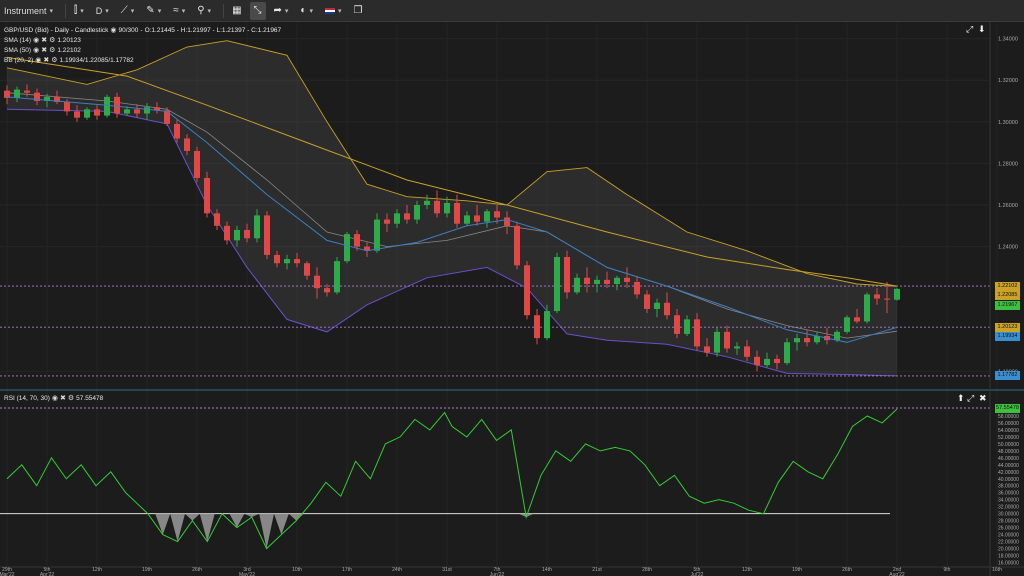 This screenshot has width=1024, height=576. What do you see at coordinates (1007, 337) in the screenshot?
I see `price-flag: 1.19934` at bounding box center [1007, 337].